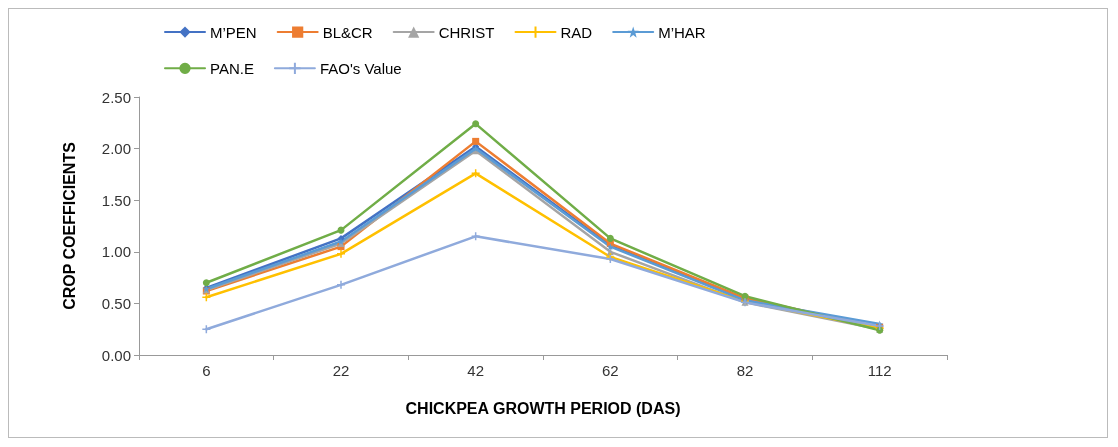 The image size is (1118, 447). What do you see at coordinates (745, 370) in the screenshot?
I see `x-tick-label: 82` at bounding box center [745, 370].